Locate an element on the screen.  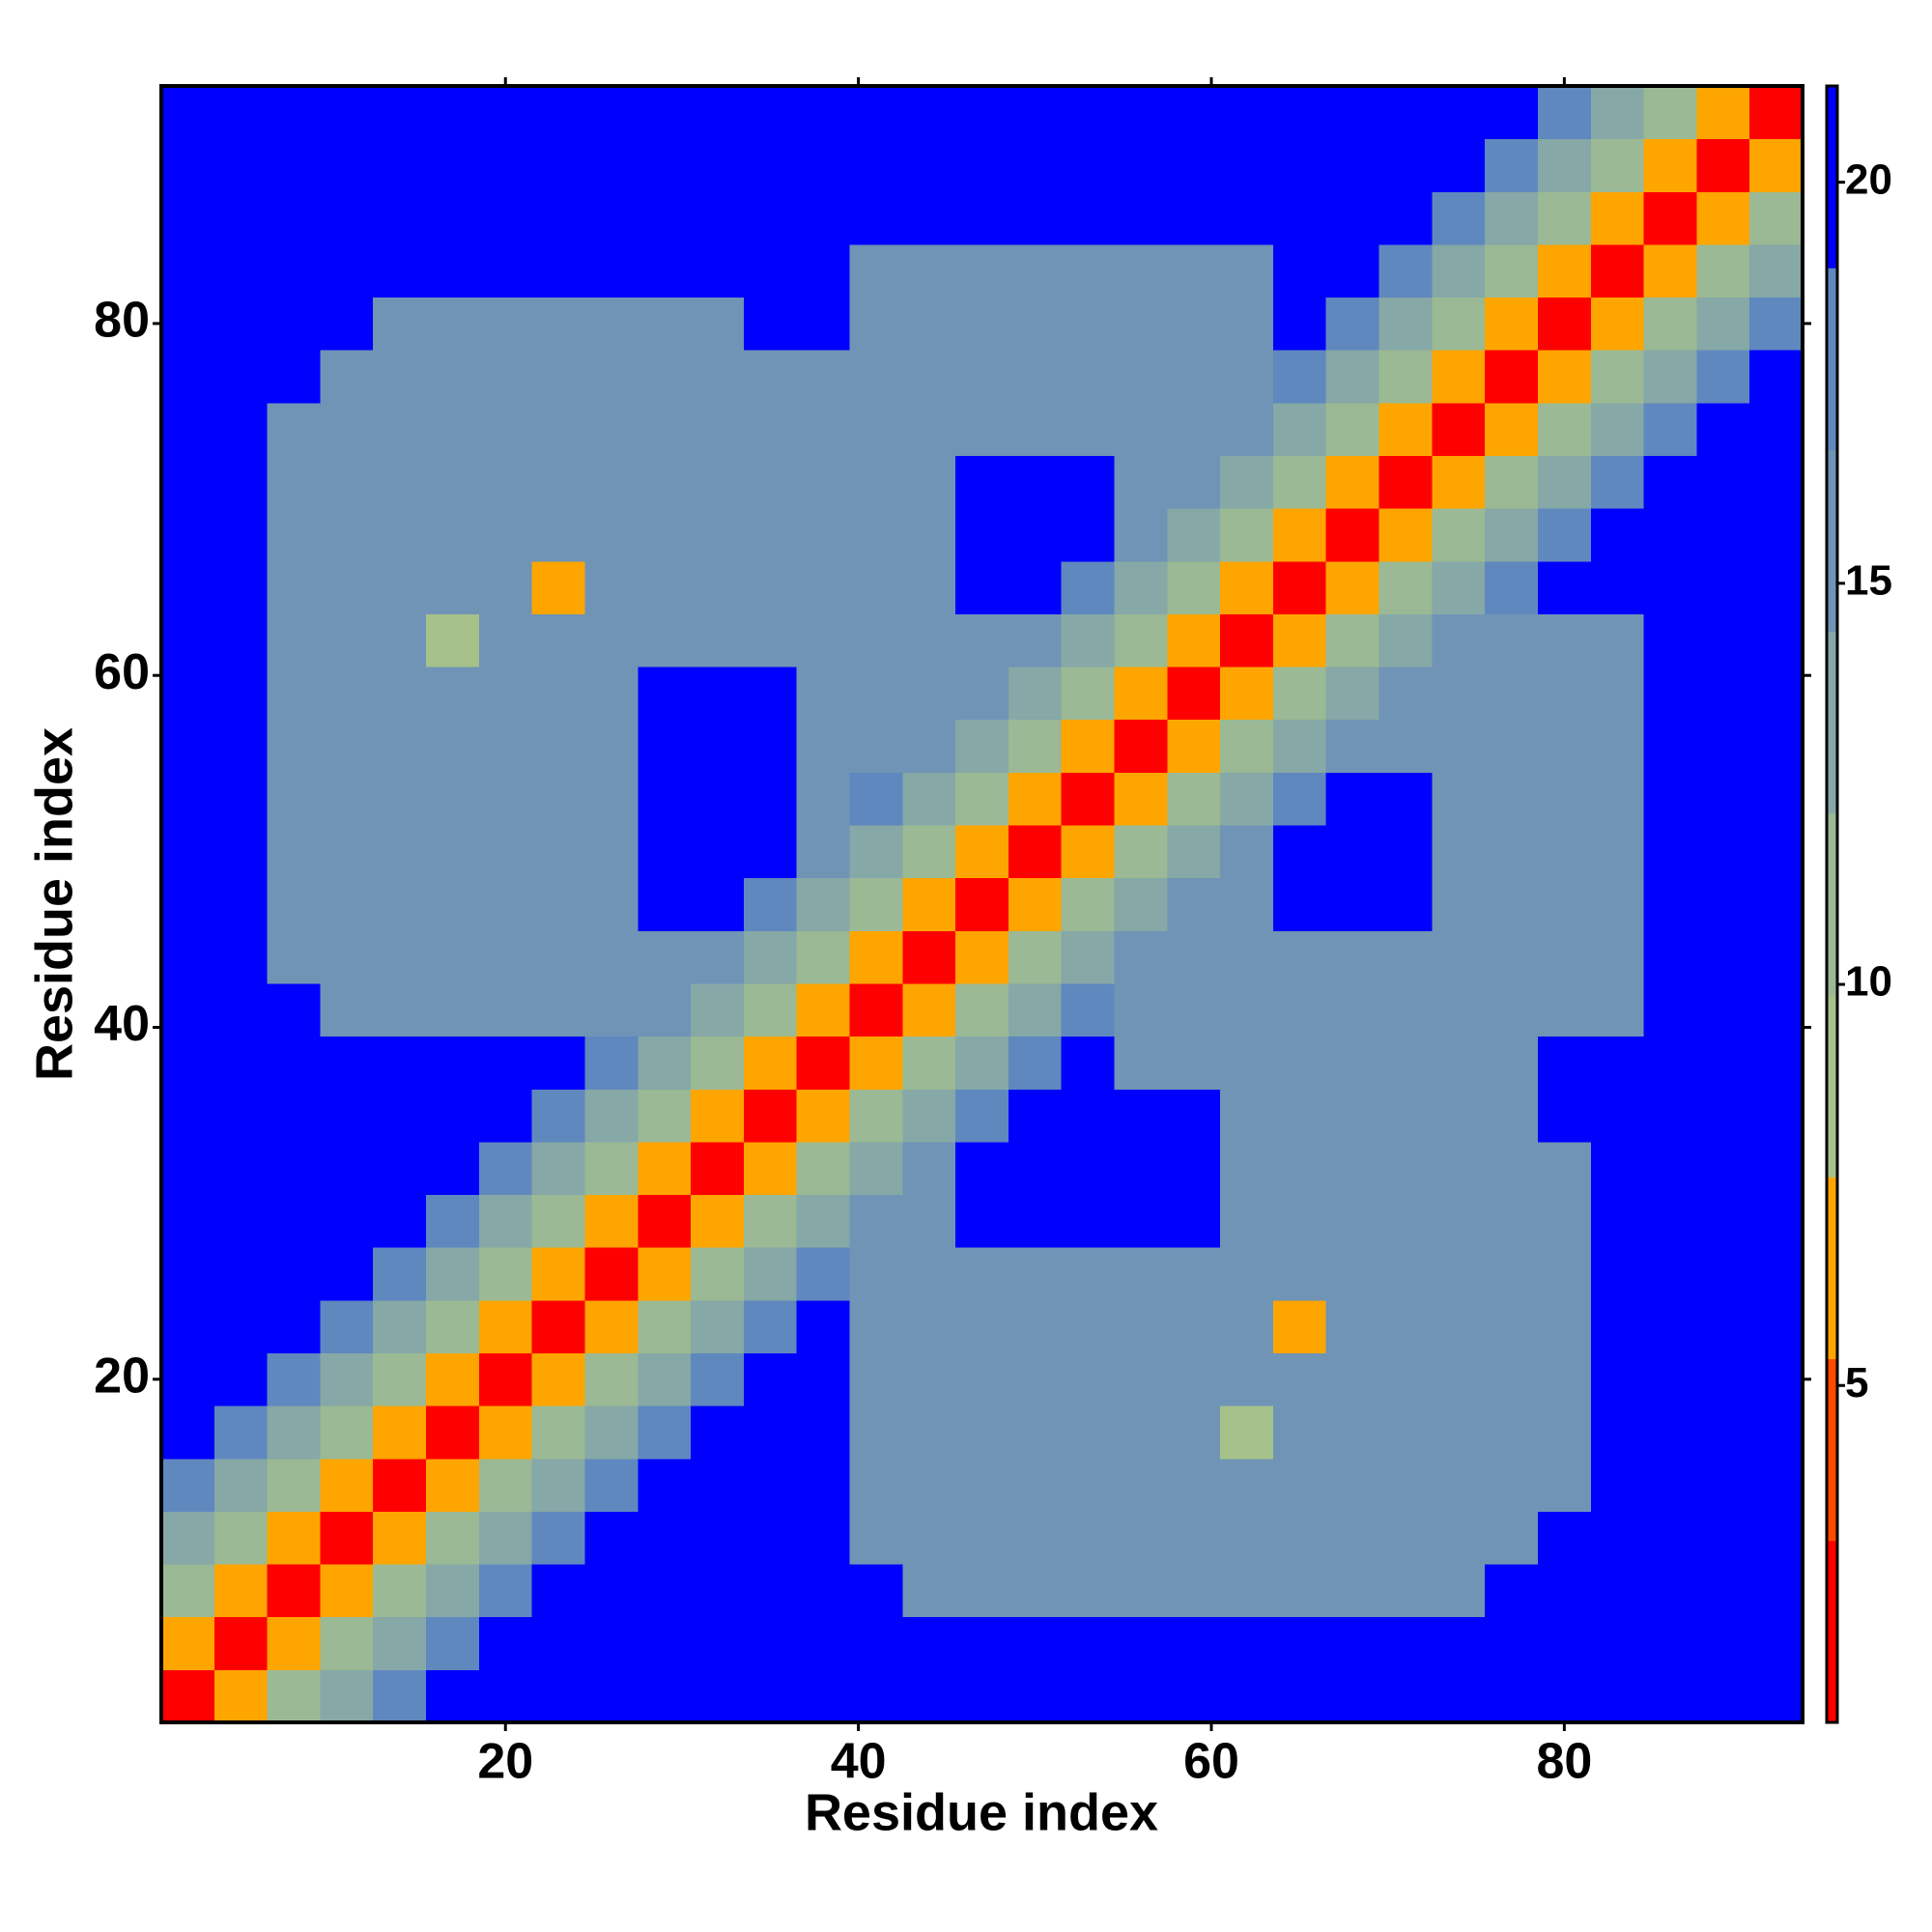
x-tick-label: 40 is located at coordinates (859, 1762).